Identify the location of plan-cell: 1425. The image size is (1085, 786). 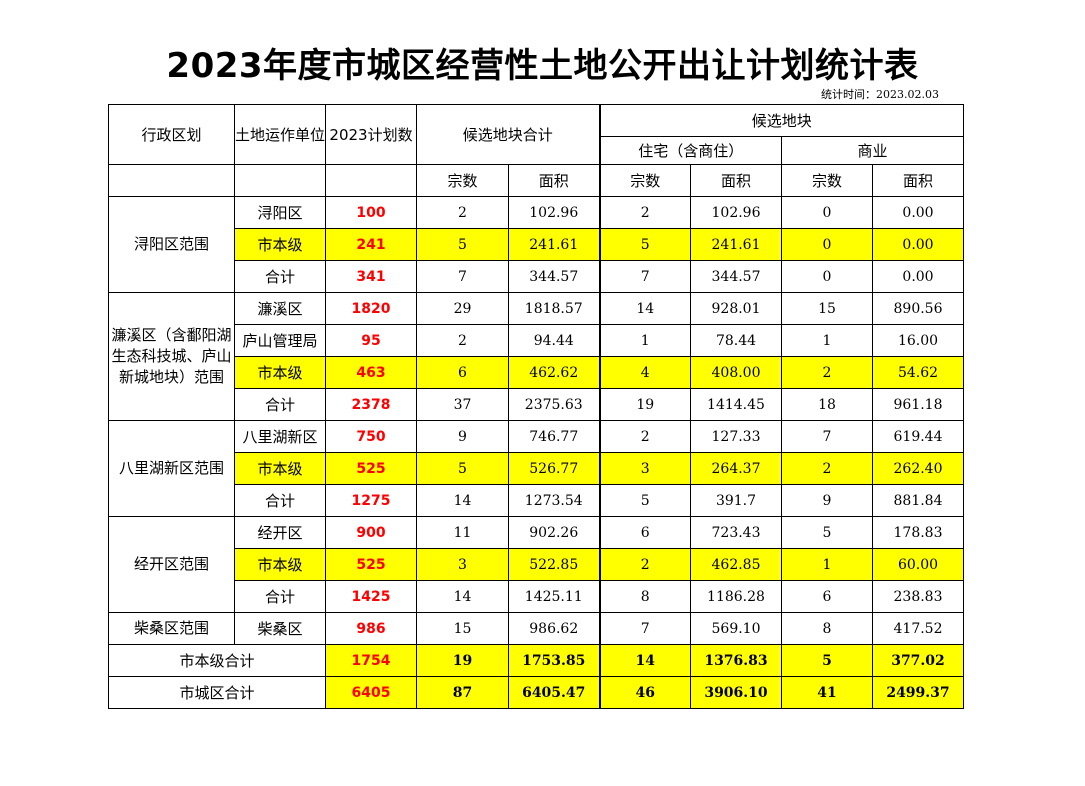
(371, 596).